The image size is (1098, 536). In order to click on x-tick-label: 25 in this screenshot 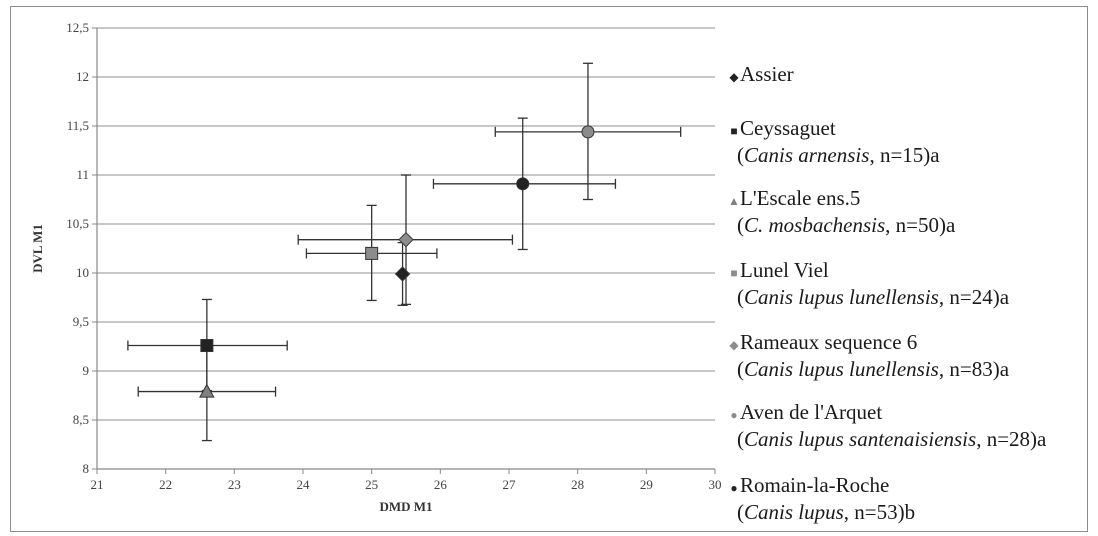, I will do `click(371, 484)`.